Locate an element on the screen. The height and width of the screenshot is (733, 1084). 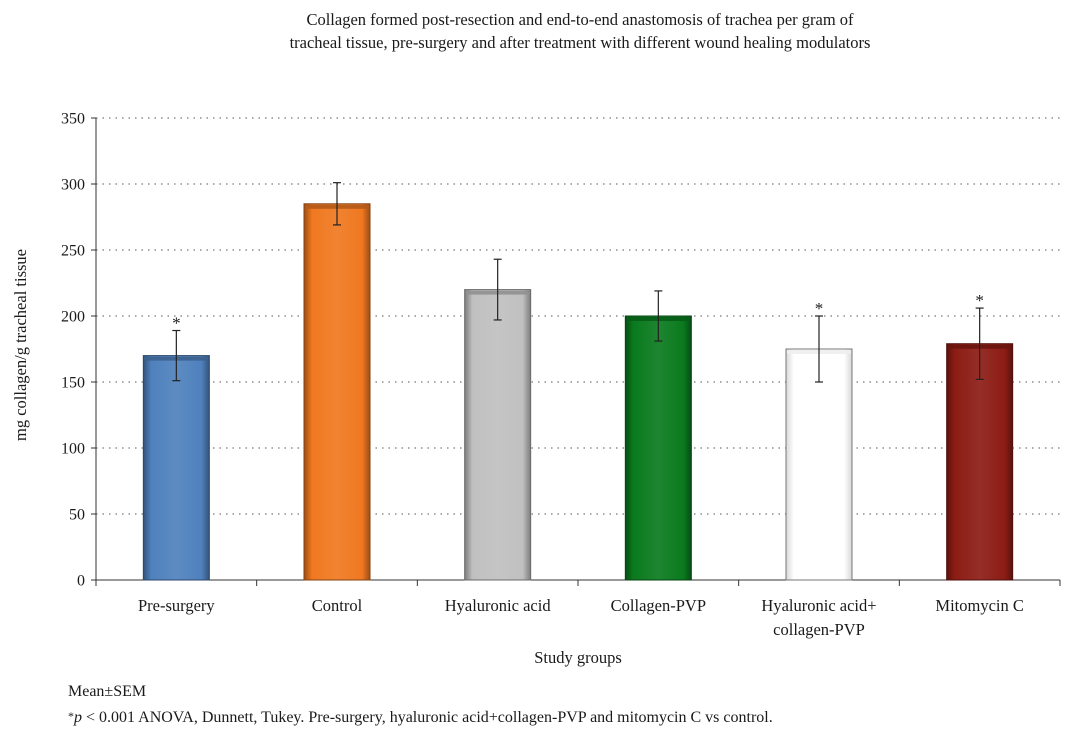
x-tick-label: Control is located at coordinates (337, 605).